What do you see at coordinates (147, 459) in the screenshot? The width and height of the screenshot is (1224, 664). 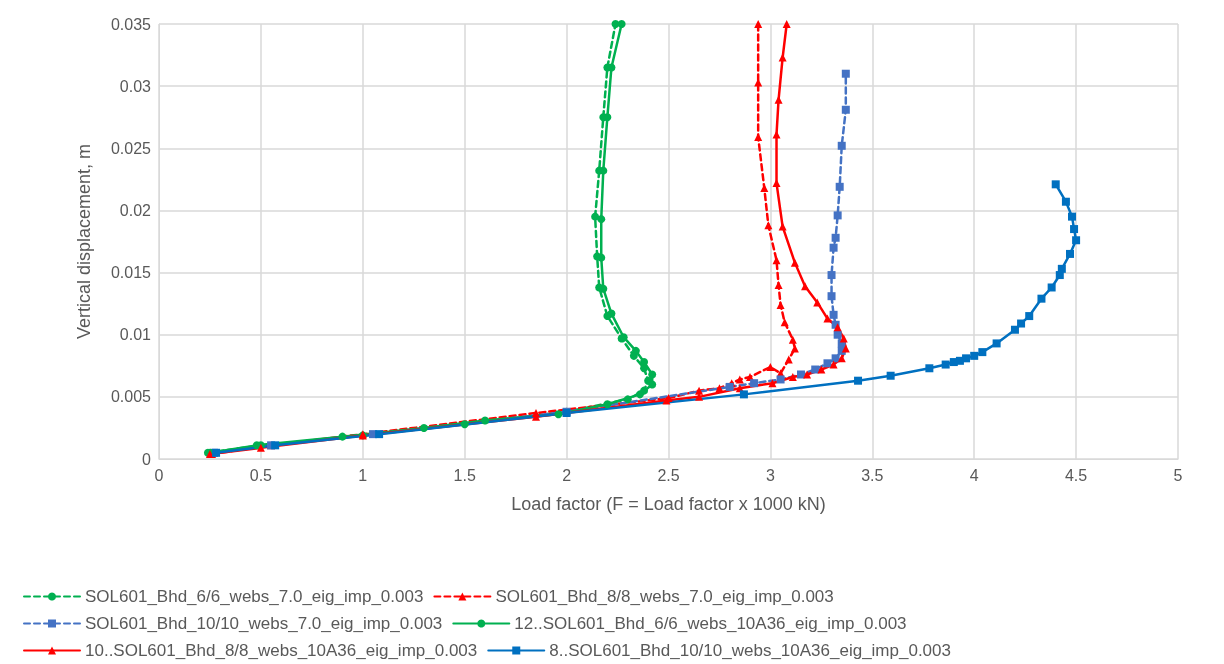 I see `y-tick-label: 0` at bounding box center [147, 459].